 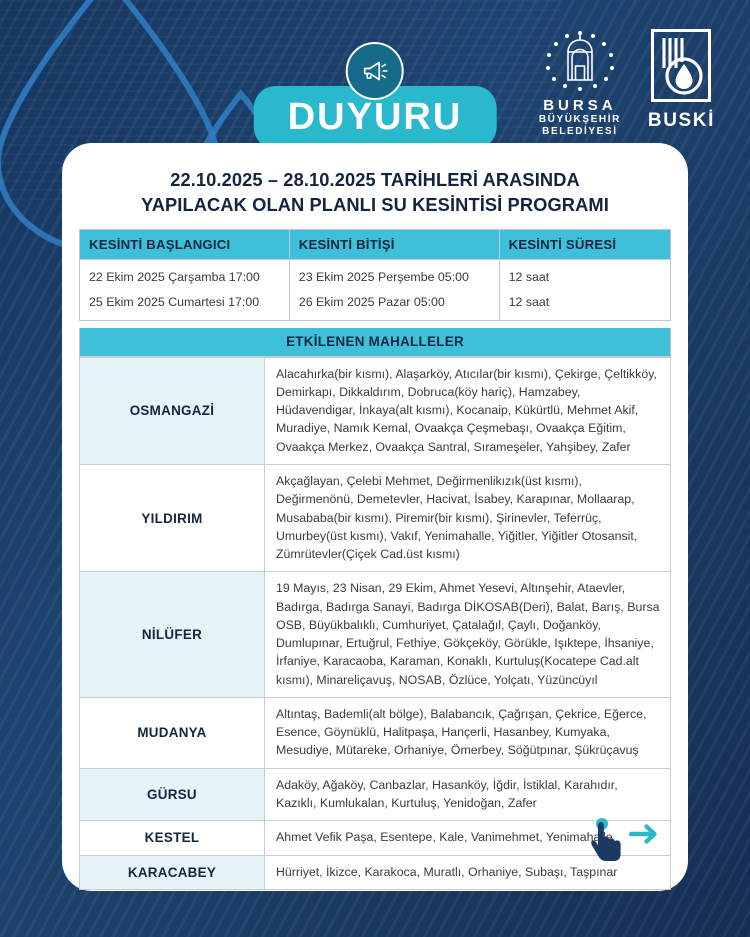 What do you see at coordinates (375, 342) in the screenshot?
I see `affected-neighborhoods-header: ETKİLENEN MAHALLELER` at bounding box center [375, 342].